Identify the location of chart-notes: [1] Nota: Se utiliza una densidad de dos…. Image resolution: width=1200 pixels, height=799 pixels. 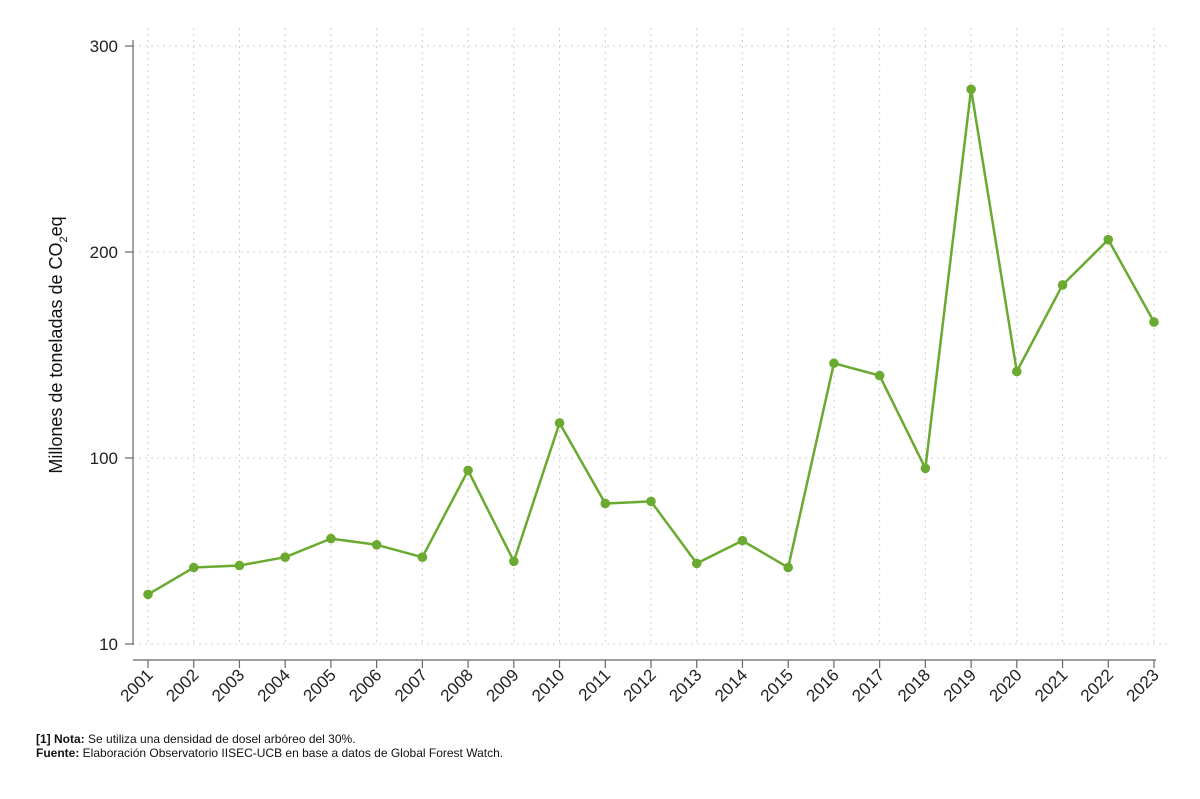
(269, 746).